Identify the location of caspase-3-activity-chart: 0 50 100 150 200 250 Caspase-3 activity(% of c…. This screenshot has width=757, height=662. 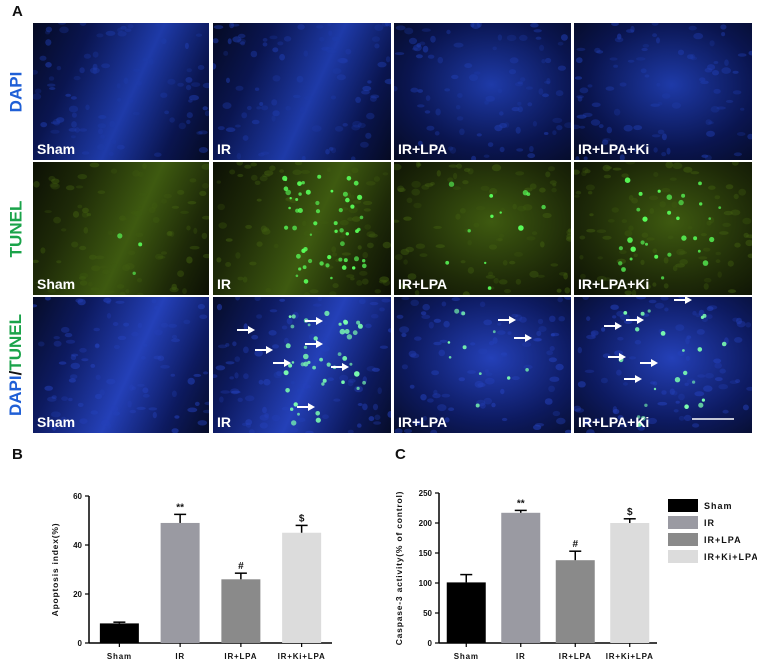
(525, 575).